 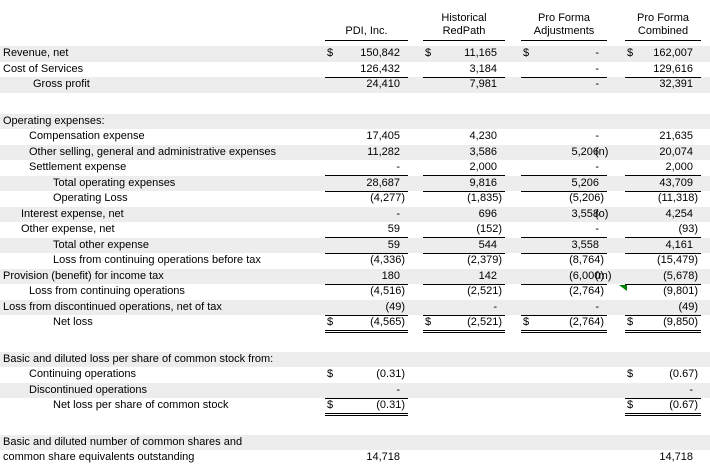 What do you see at coordinates (380, 68) in the screenshot?
I see `cell-value: 126,432` at bounding box center [380, 68].